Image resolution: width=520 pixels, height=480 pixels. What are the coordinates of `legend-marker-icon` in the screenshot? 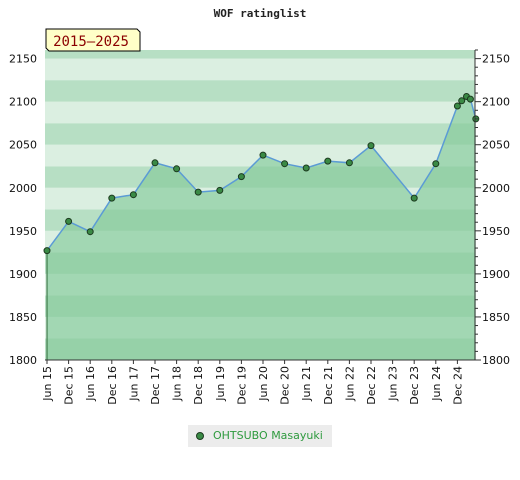 It's located at (200, 436).